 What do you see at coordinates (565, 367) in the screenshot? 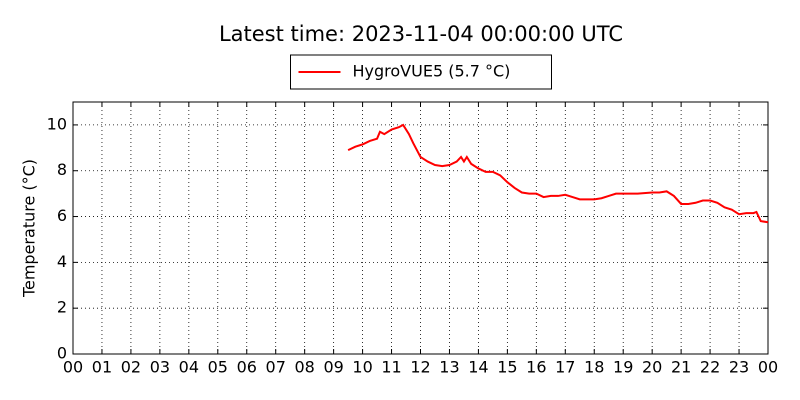
I see `x-tick-label: 17` at bounding box center [565, 367].